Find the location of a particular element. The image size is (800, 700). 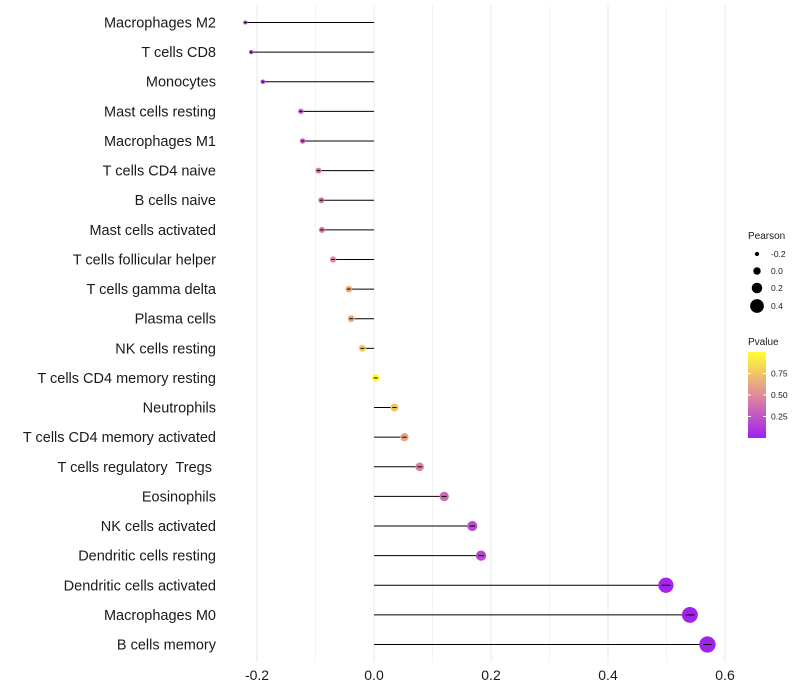

color-legend-bar is located at coordinates (757, 395).